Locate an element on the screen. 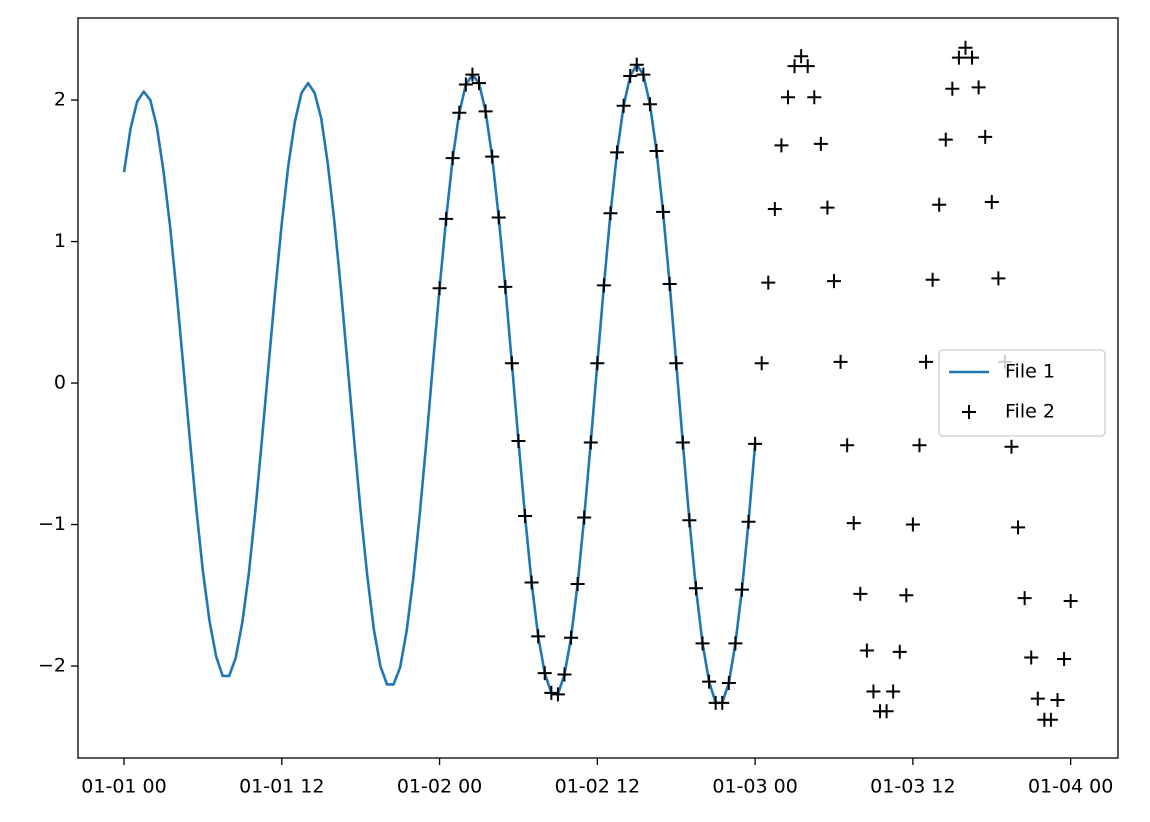  x-tick-label: 01-01 12 is located at coordinates (281, 787).